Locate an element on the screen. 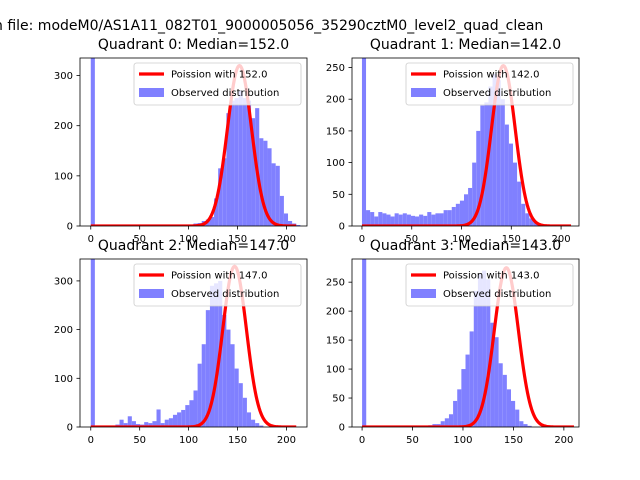 This screenshot has height=480, width=640. x-tick-label: 0 is located at coordinates (91, 239).